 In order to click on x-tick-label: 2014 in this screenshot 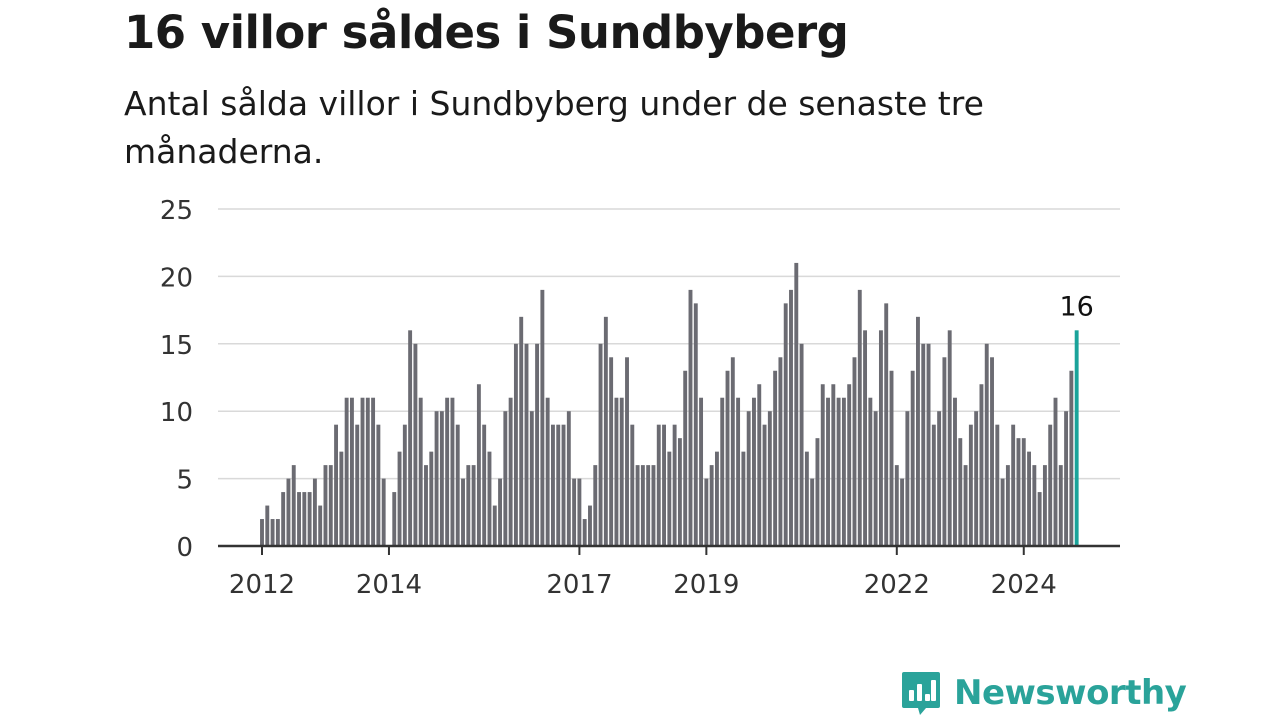, I will do `click(389, 585)`.